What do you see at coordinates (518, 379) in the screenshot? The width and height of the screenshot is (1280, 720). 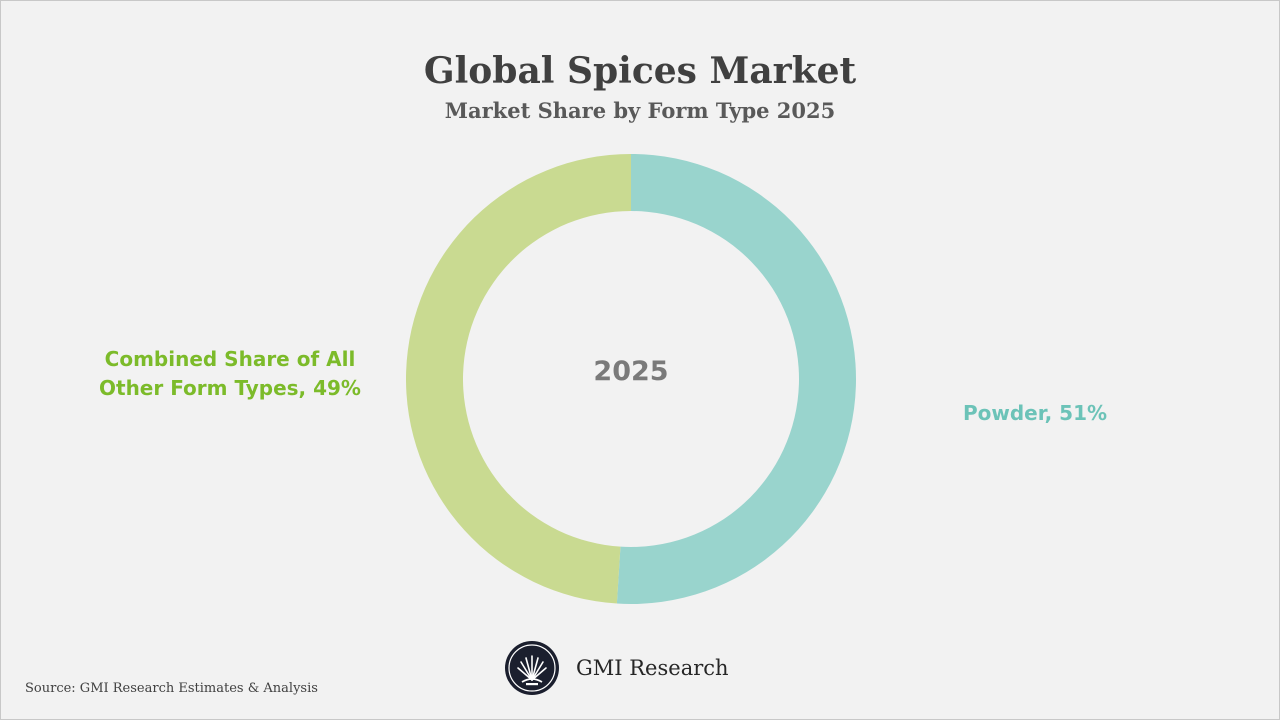 I see `donut-slice-combined-share-of-all-other-form-types` at bounding box center [518, 379].